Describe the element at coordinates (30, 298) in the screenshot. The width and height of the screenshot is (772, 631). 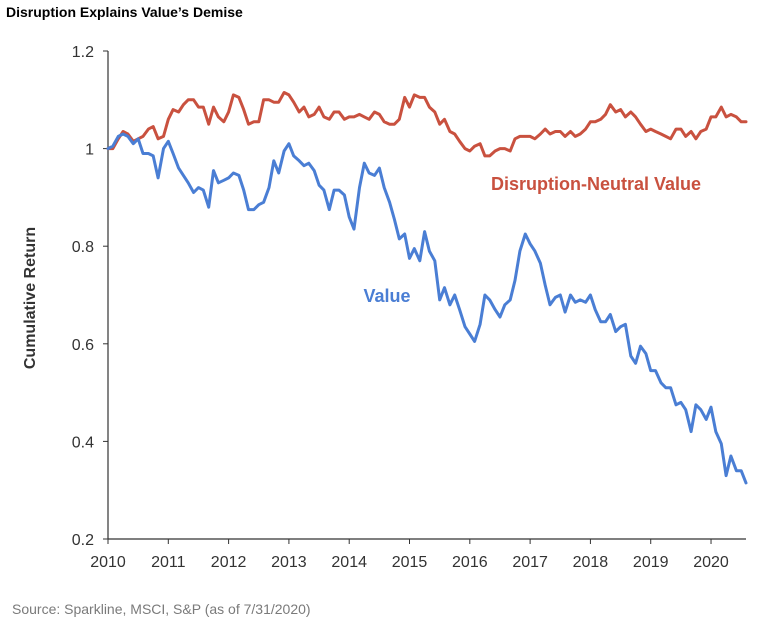
I see `y-axis-label: Cumulative Return` at that location.